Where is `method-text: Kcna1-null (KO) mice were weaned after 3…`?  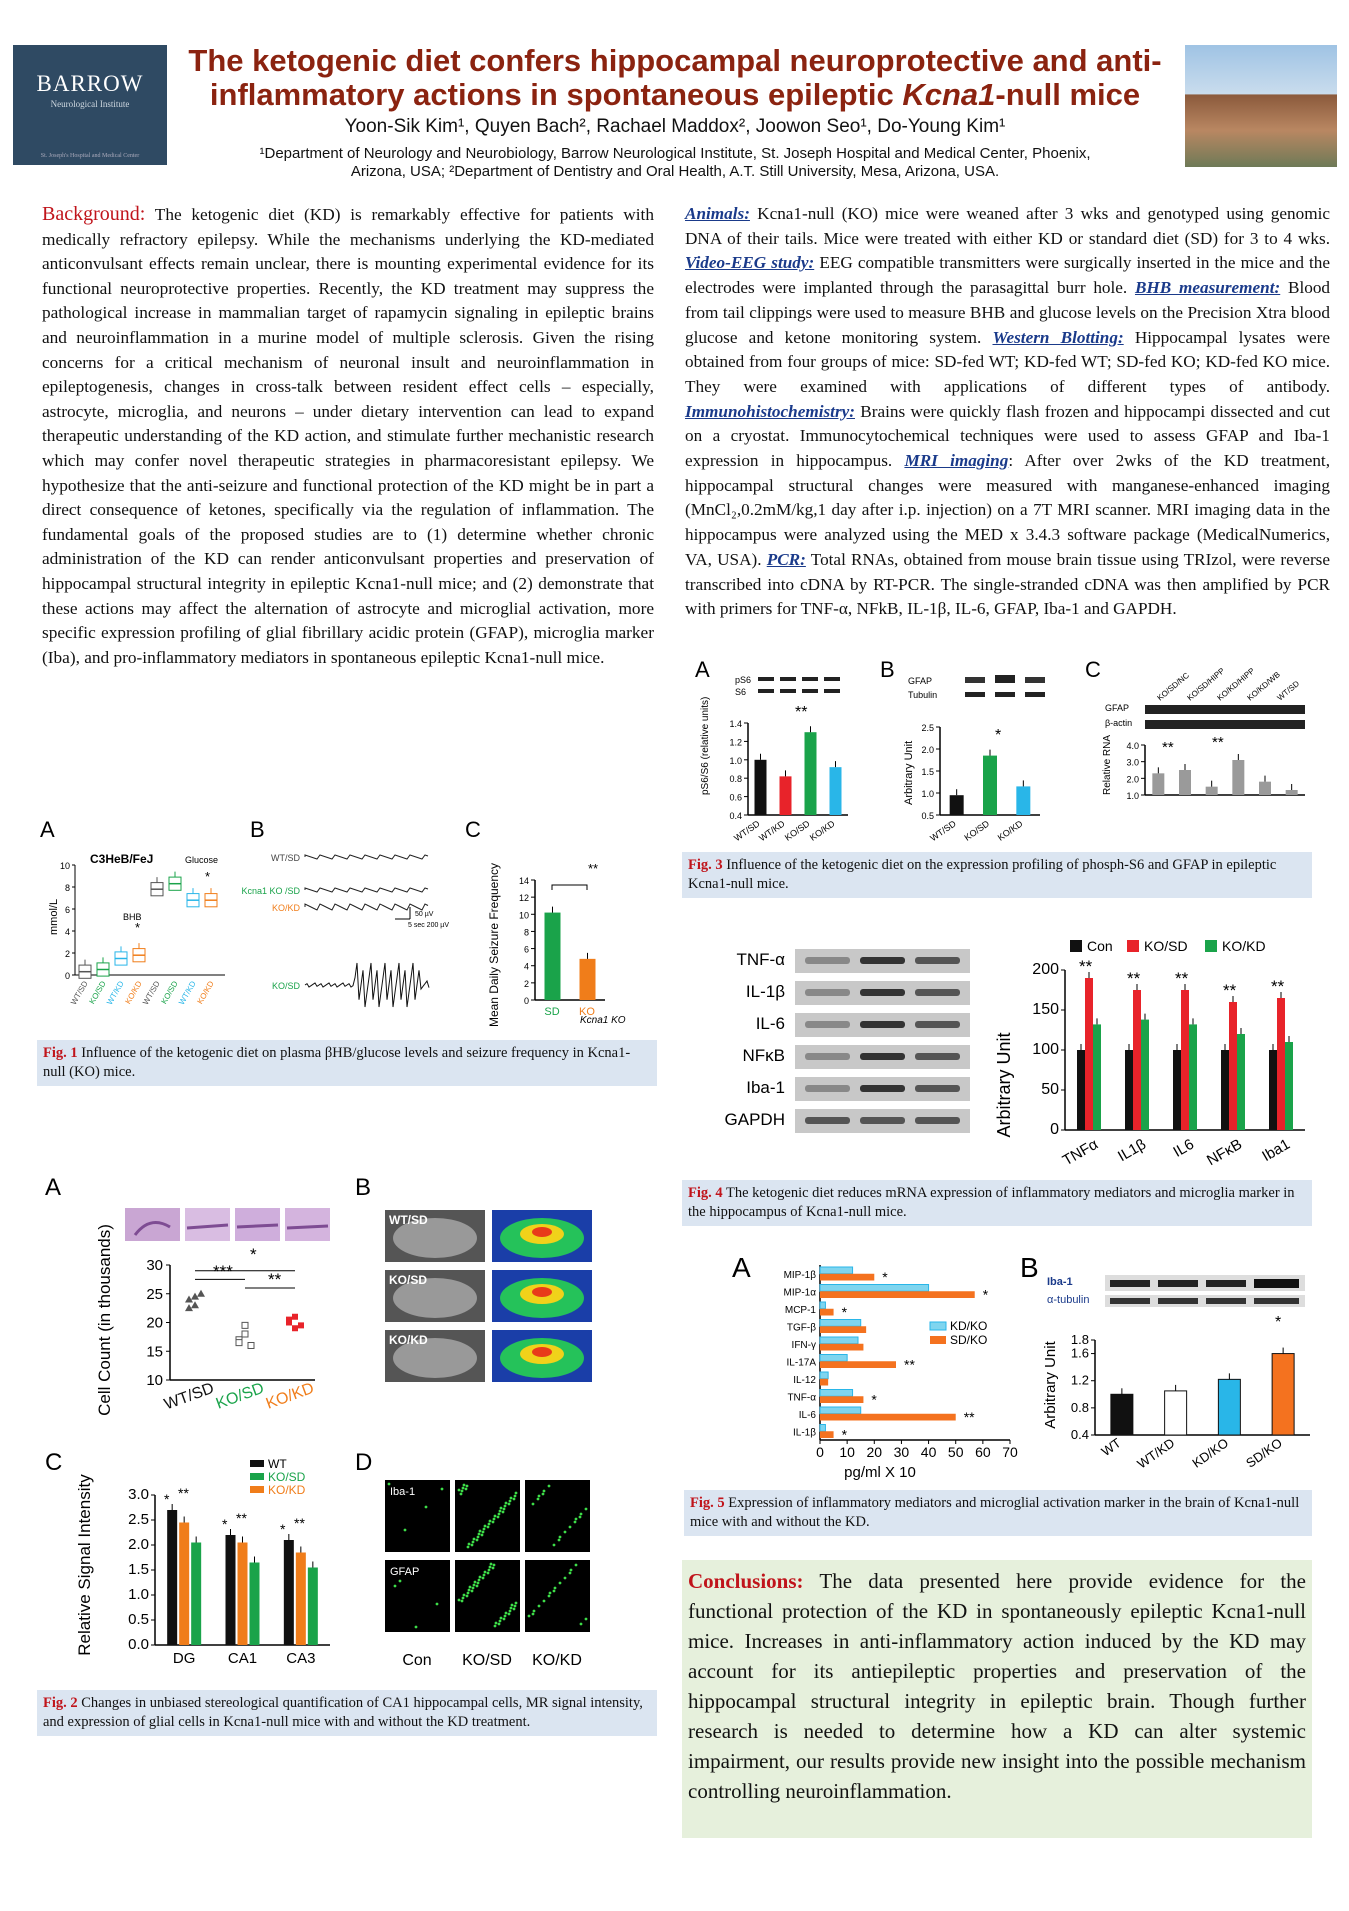
method-text: Kcna1-null (KO) mice were weaned after 3… is located at coordinates (1007, 226).